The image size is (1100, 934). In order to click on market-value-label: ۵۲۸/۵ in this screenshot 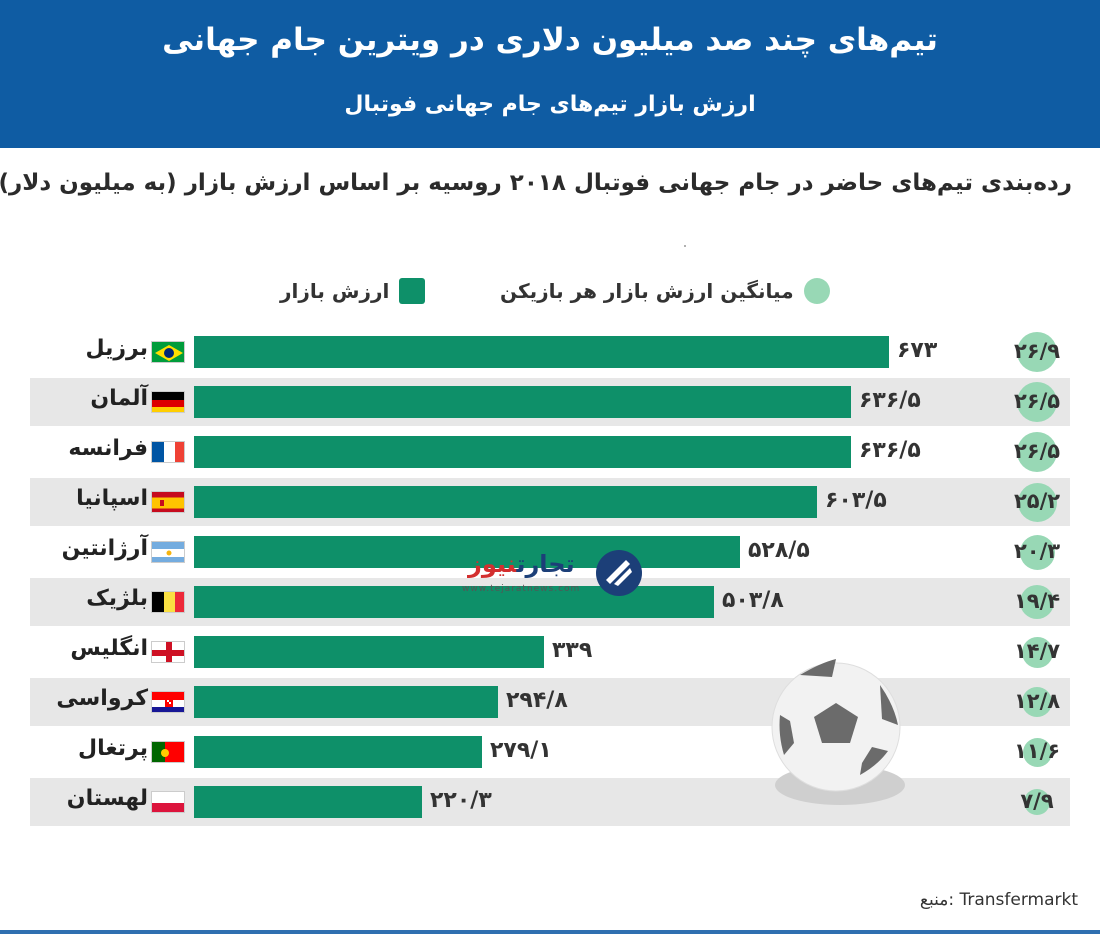, I will do `click(779, 550)`.